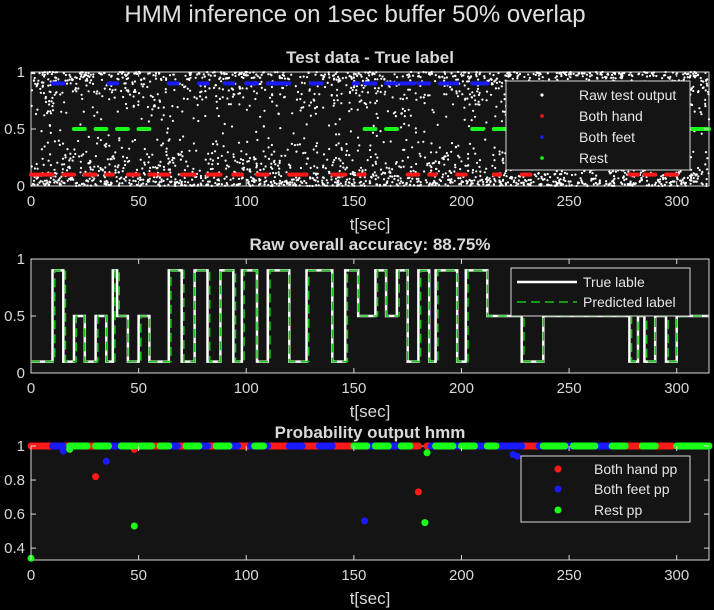 Image resolution: width=714 pixels, height=610 pixels. What do you see at coordinates (605, 489) in the screenshot?
I see `legend: Both hand pp Both feet pp Rest pp` at bounding box center [605, 489].